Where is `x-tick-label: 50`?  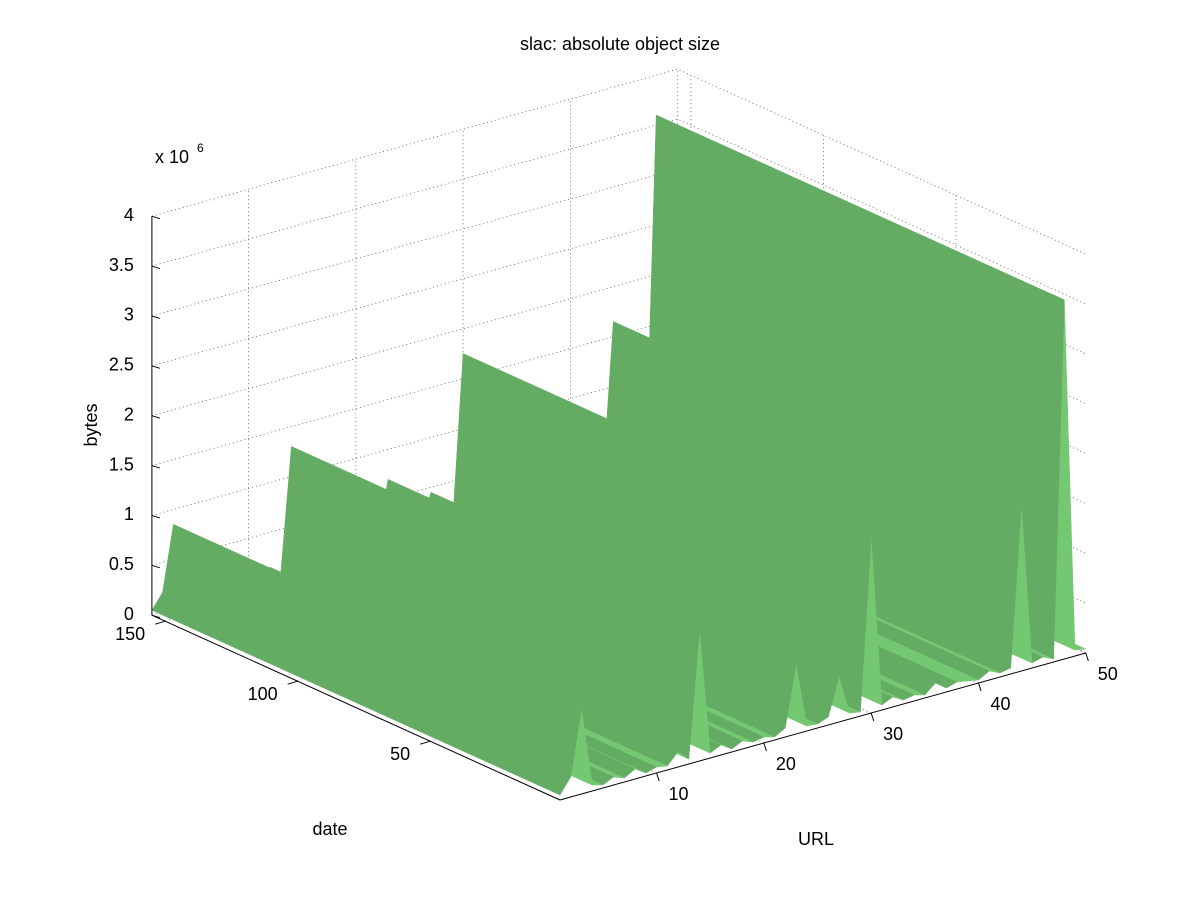 x-tick-label: 50 is located at coordinates (1108, 674).